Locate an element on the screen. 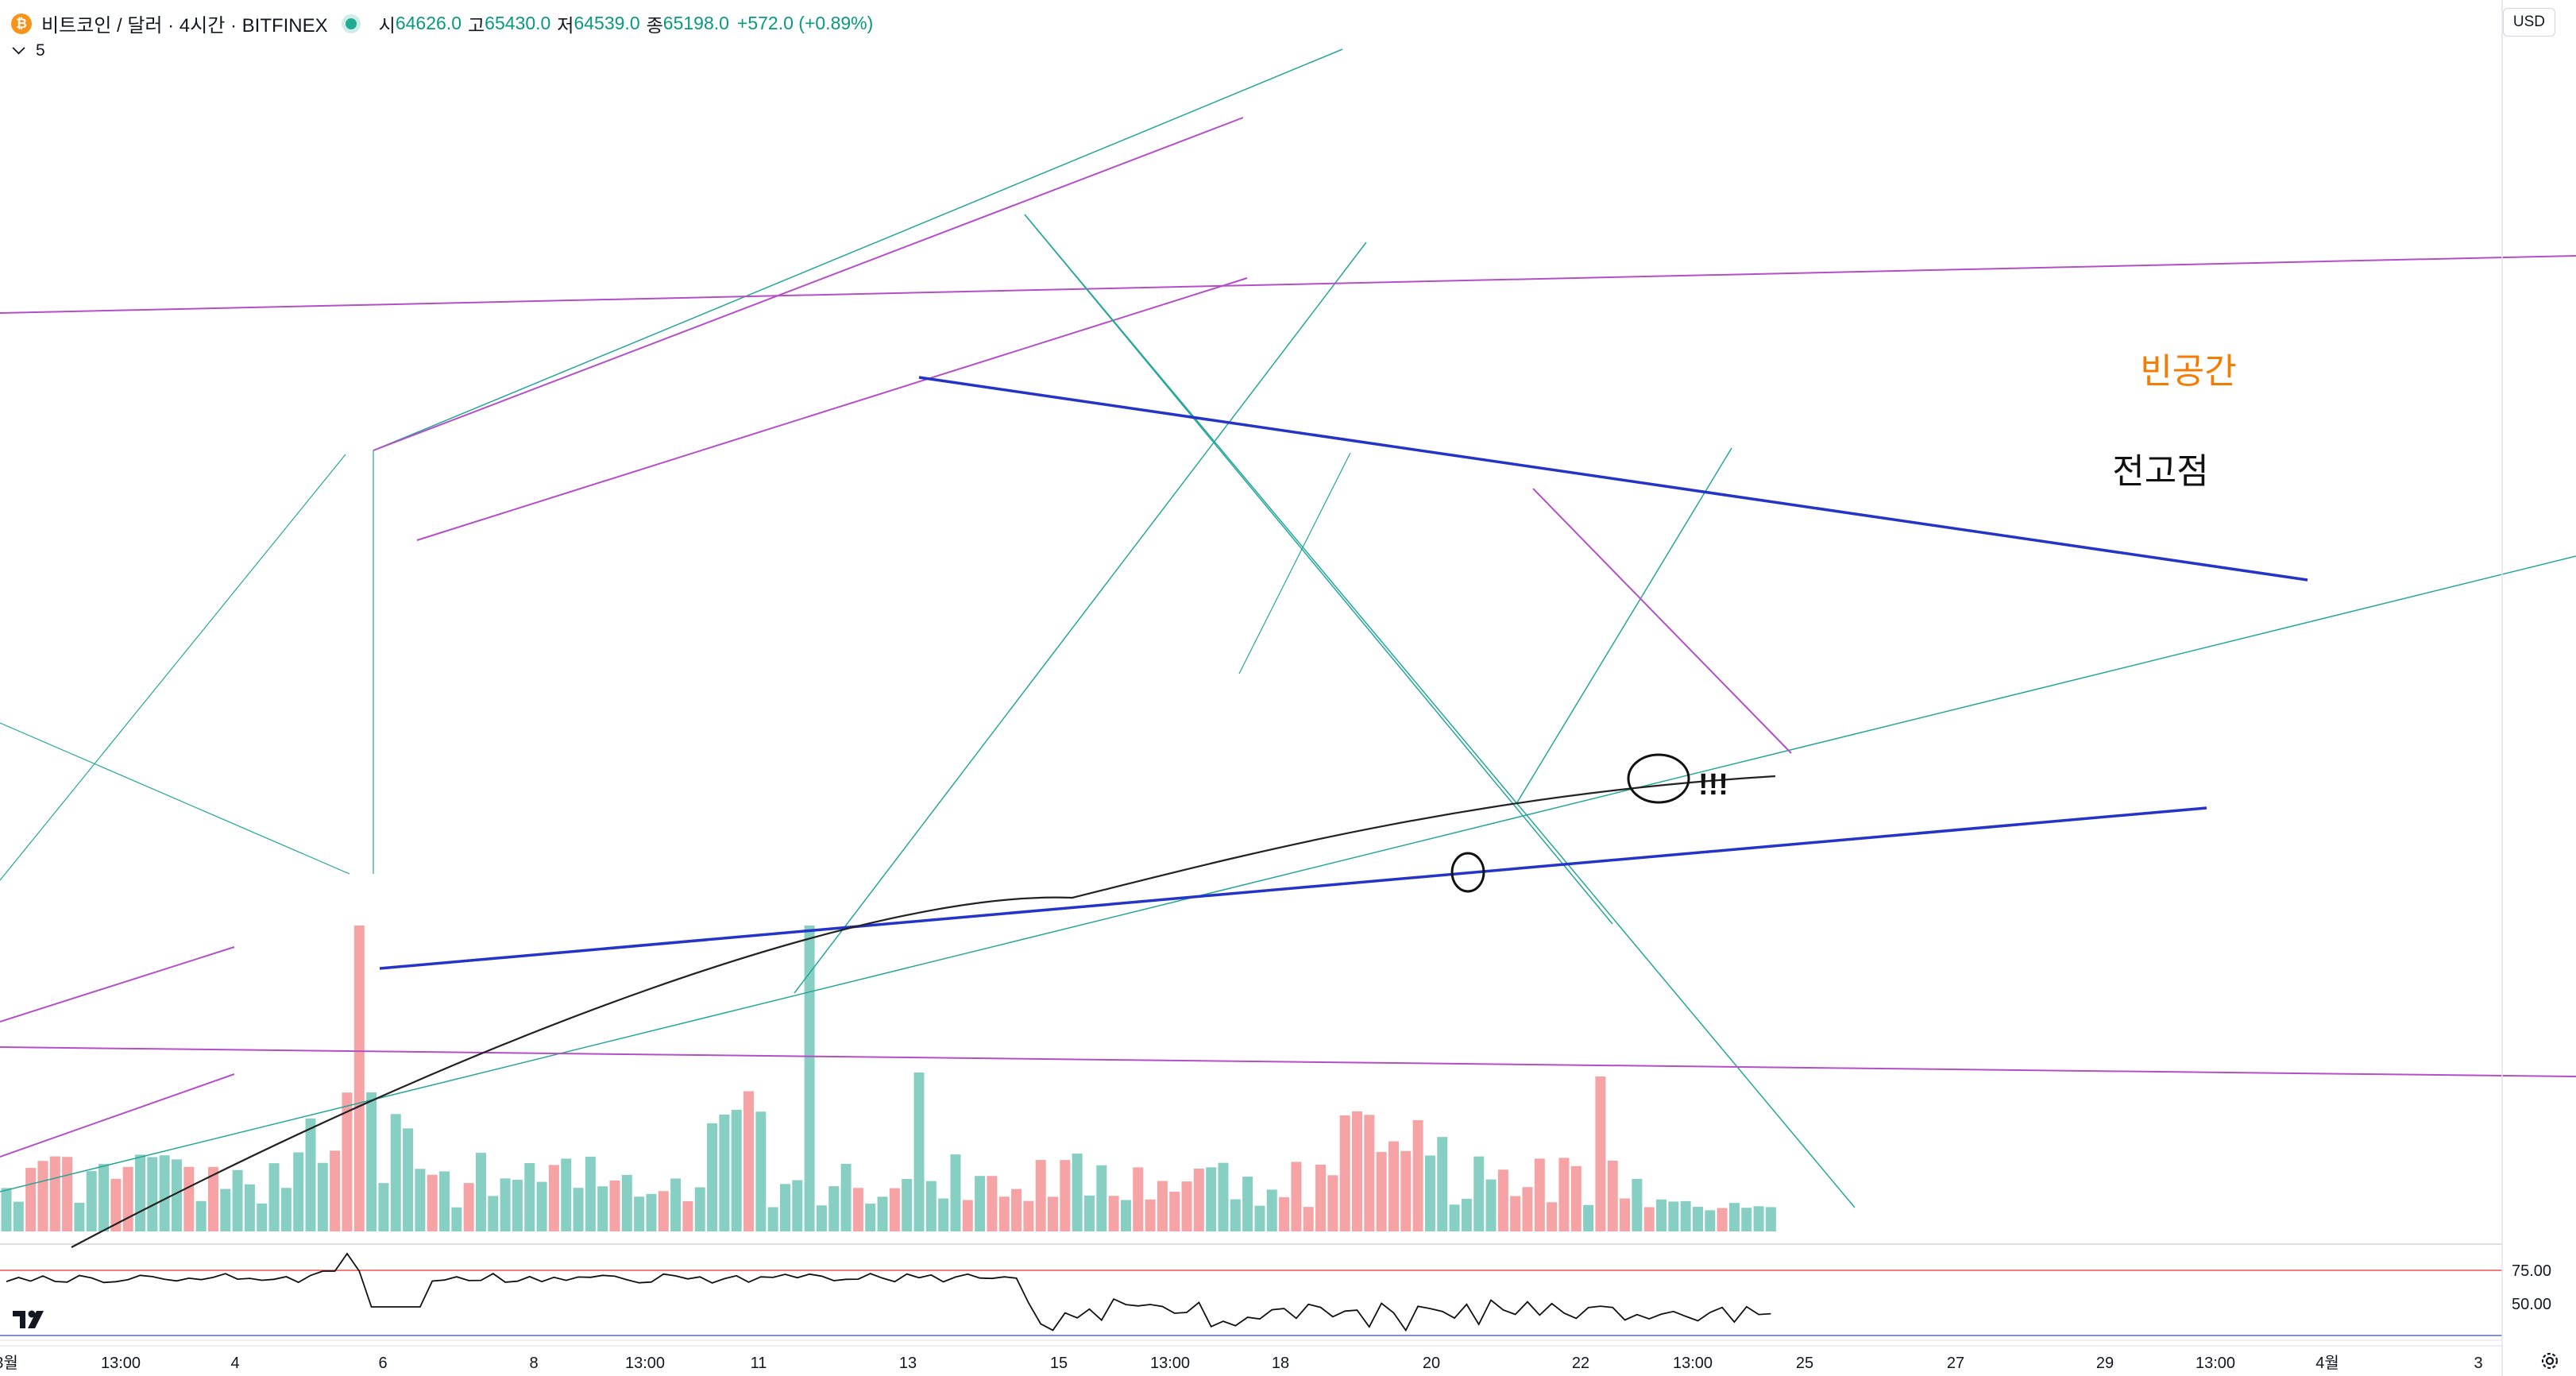 The image size is (2576, 1376). chevron-down-icon is located at coordinates (18, 48).